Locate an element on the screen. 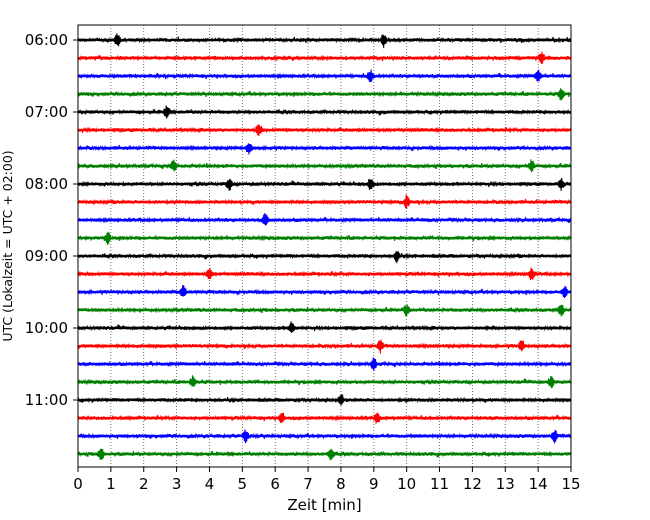 The width and height of the screenshot is (650, 520). x-tick-label: 3 is located at coordinates (177, 484).